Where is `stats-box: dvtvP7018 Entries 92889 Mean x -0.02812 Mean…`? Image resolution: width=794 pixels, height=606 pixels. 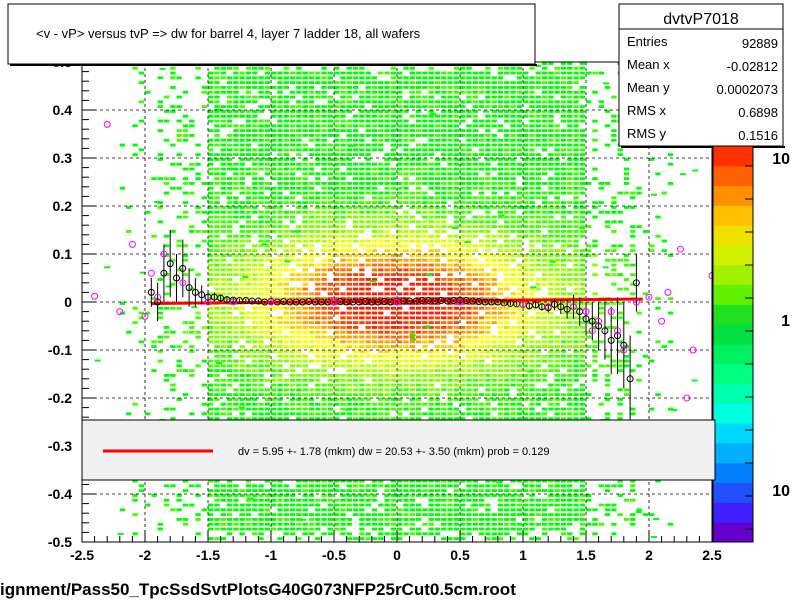
stats-box: dvtvP7018 Entries 92889 Mean x -0.02812 Mean… is located at coordinates (702, 76).